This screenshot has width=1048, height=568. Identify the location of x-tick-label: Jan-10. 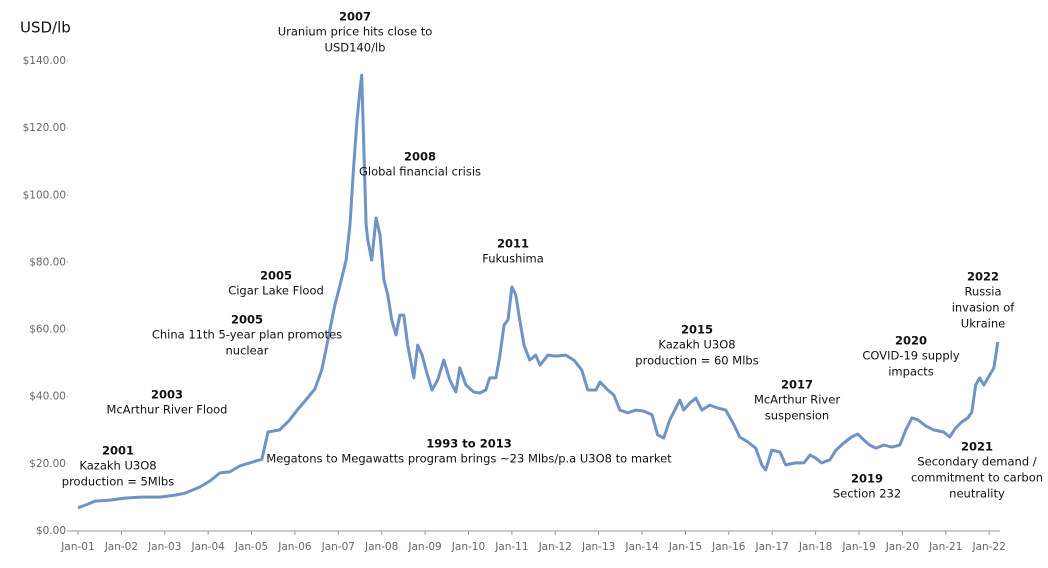
(468, 547).